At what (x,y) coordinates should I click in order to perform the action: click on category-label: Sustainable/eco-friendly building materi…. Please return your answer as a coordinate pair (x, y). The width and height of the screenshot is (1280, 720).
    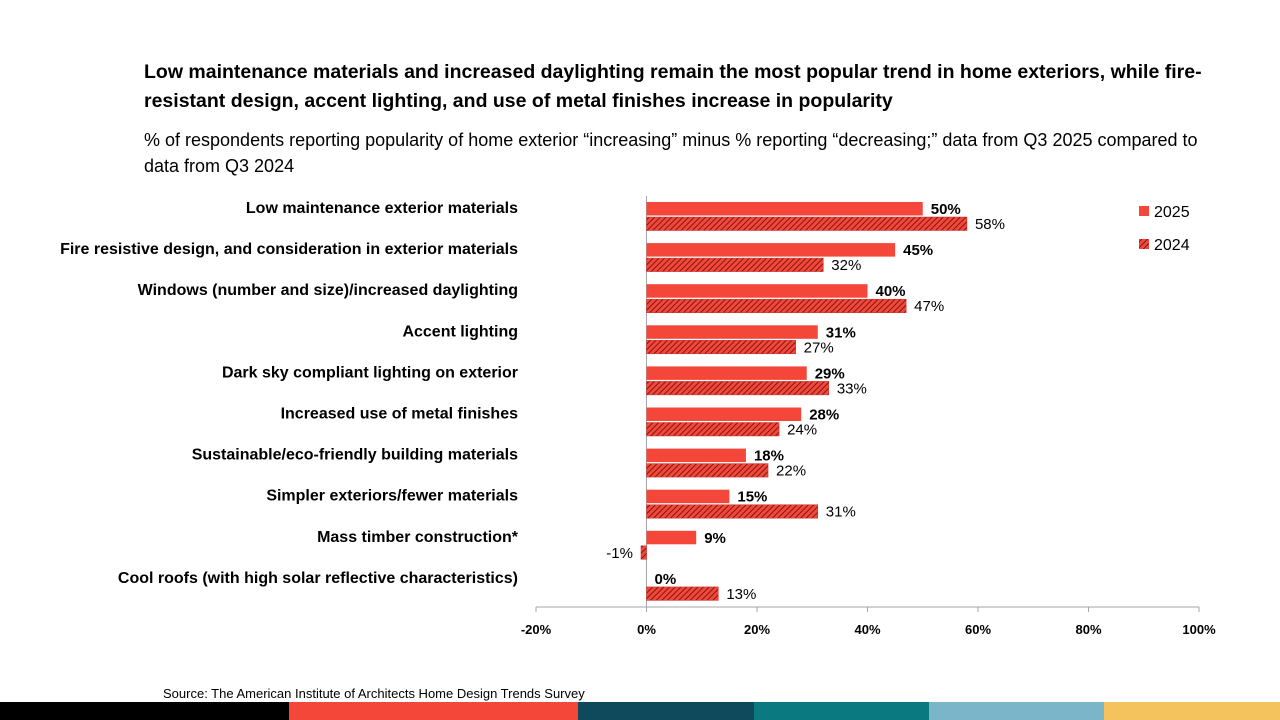
    Looking at the image, I should click on (355, 455).